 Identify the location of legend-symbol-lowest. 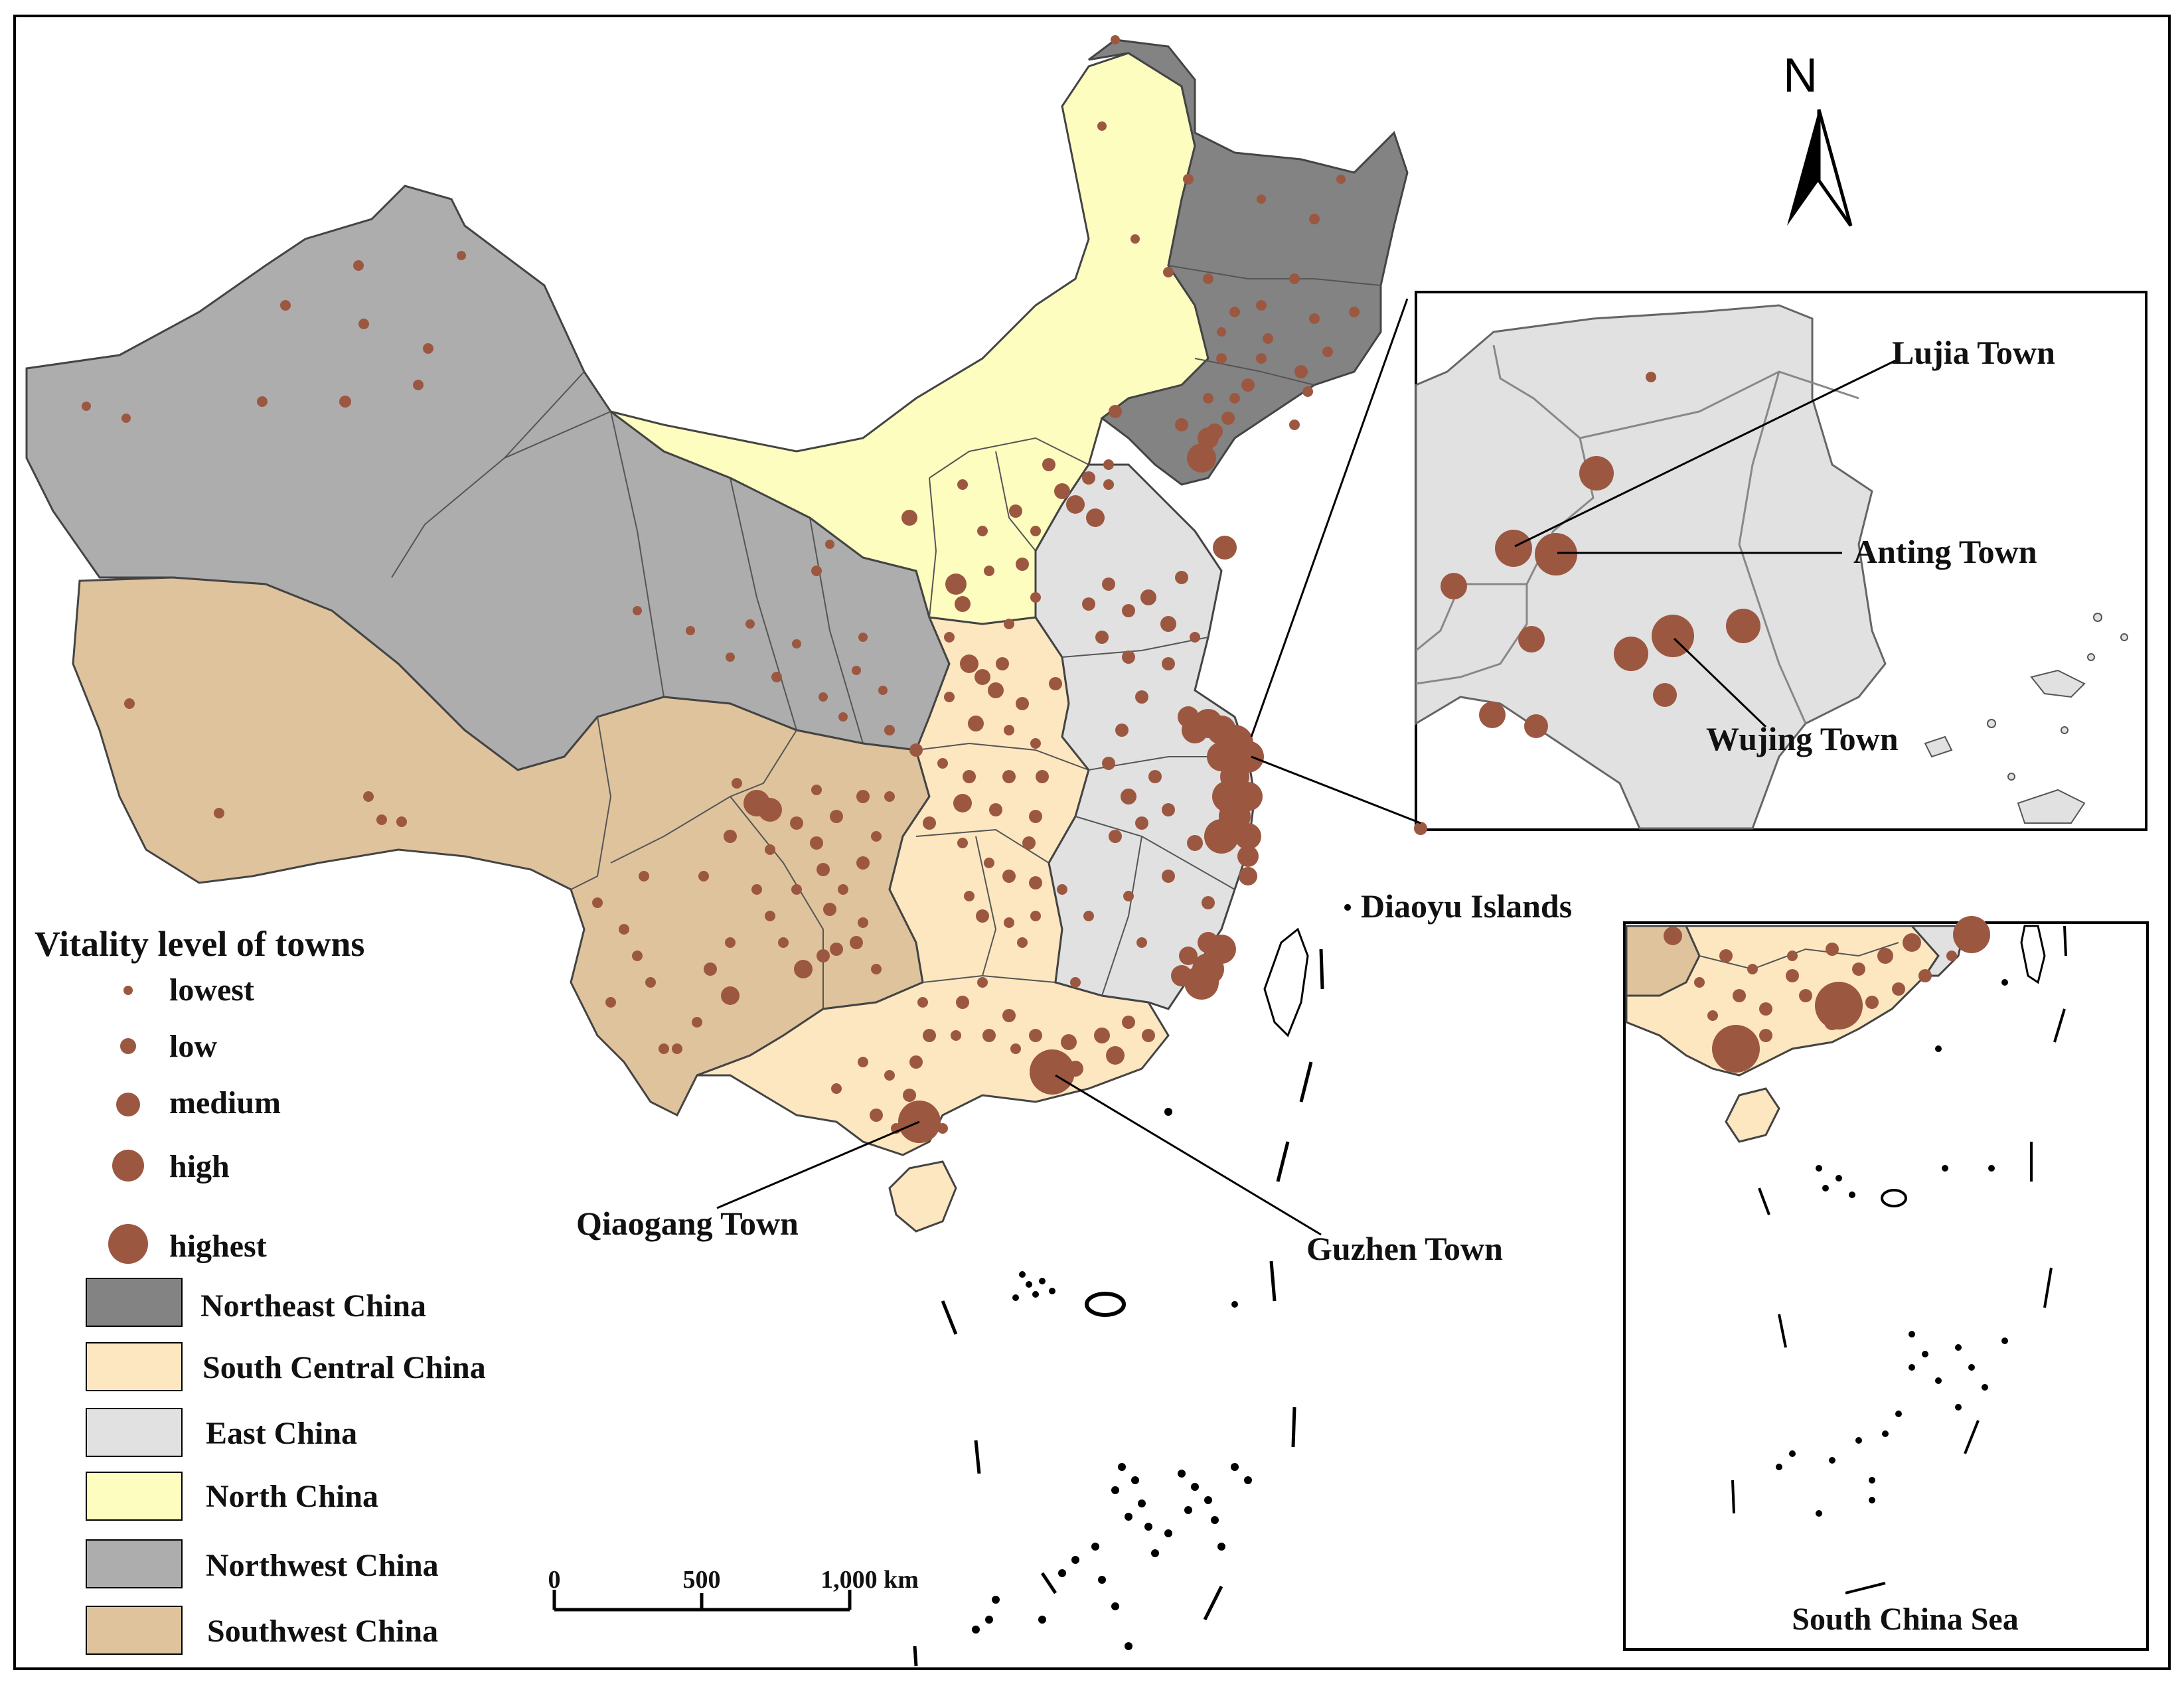
(128, 990).